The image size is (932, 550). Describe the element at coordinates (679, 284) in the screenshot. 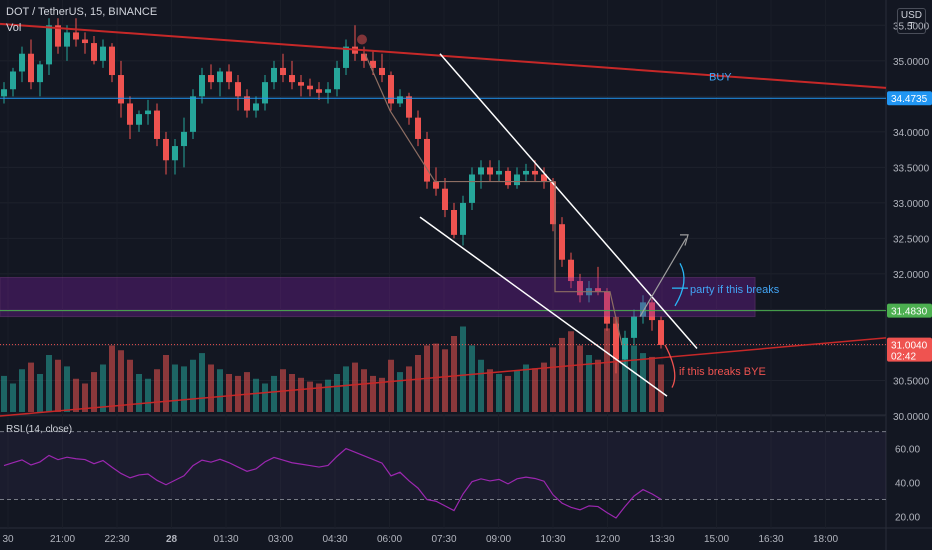

I see `blue-curve` at that location.